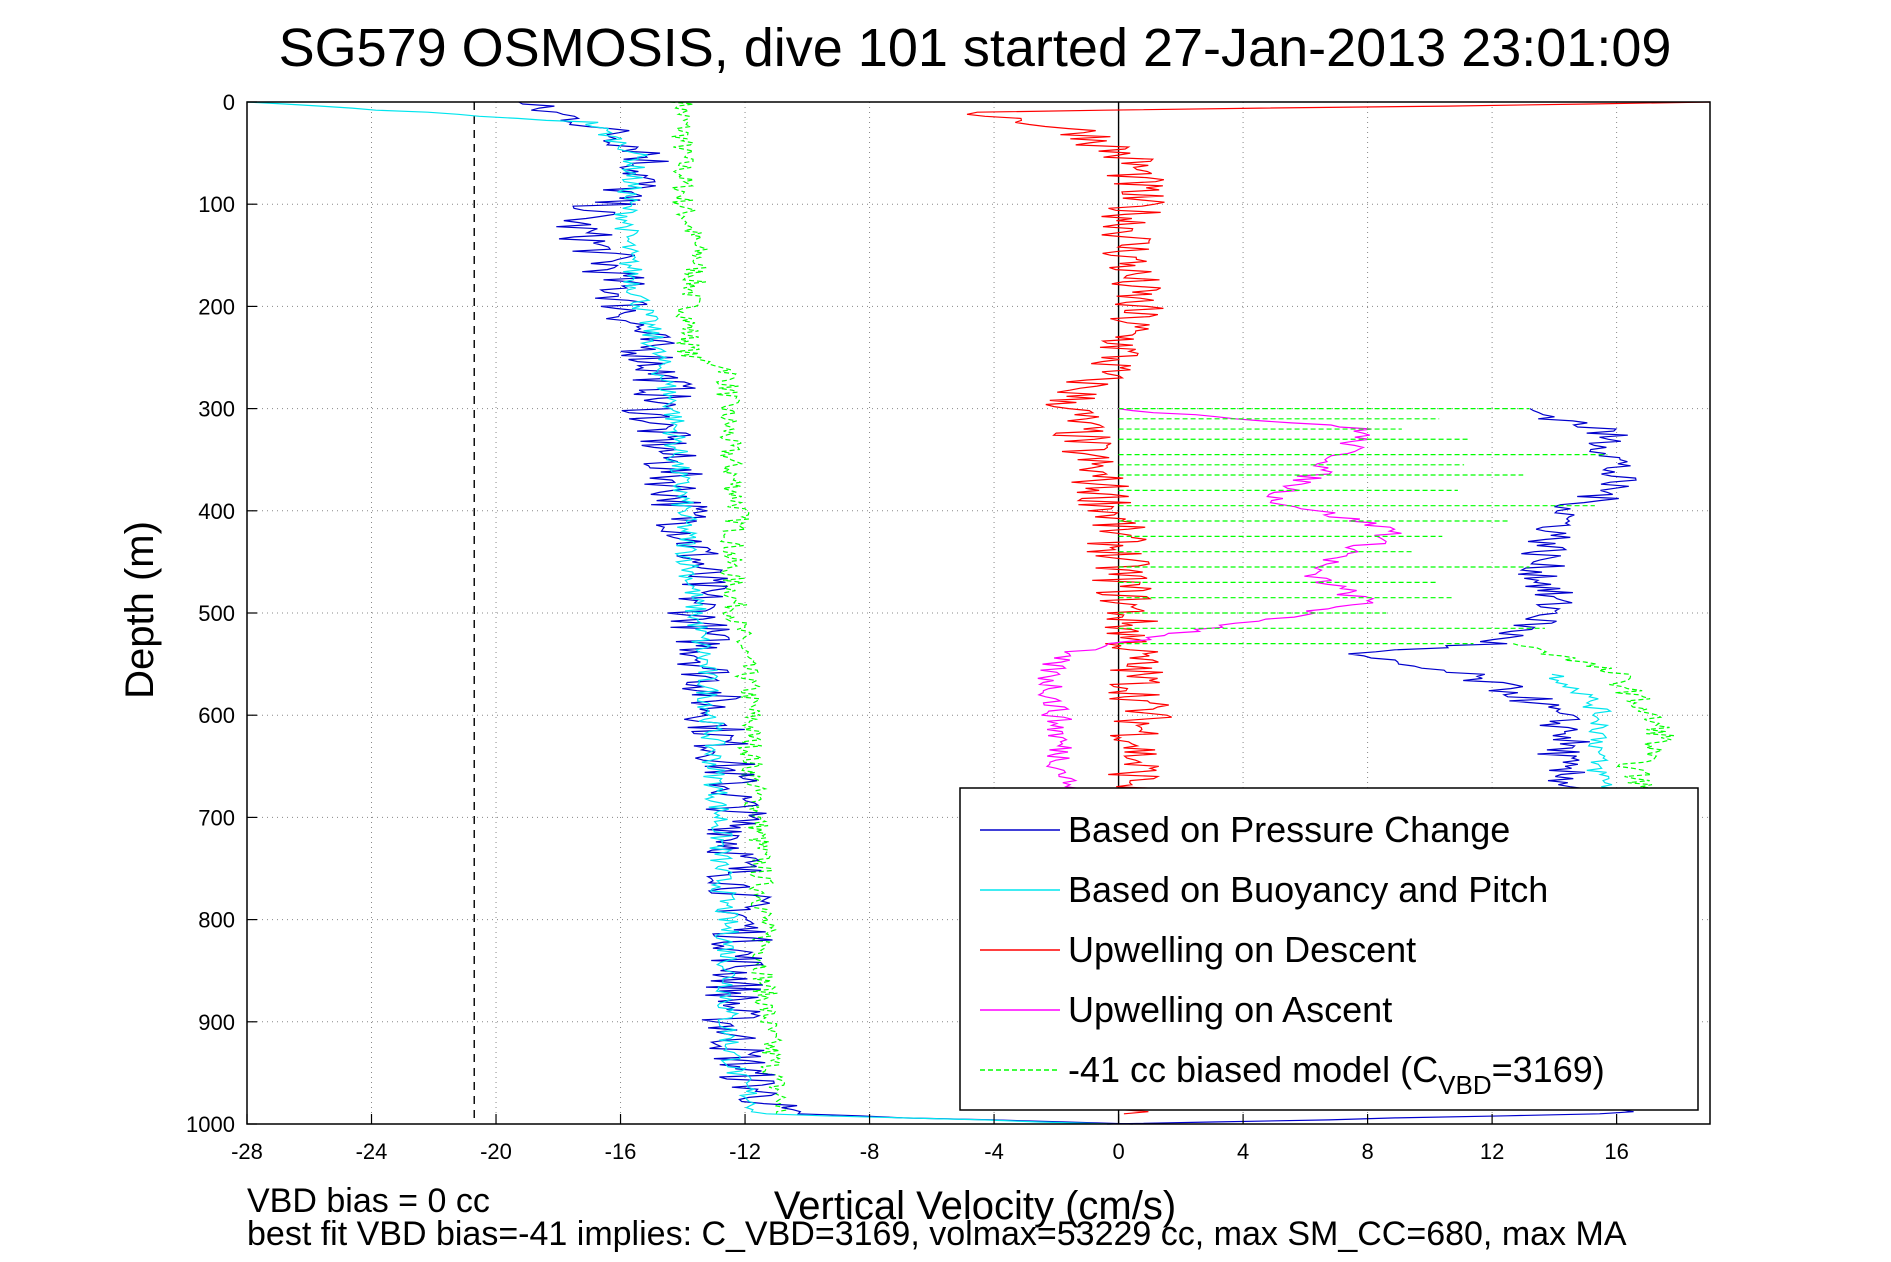 The height and width of the screenshot is (1262, 1891). Describe the element at coordinates (1367, 1151) in the screenshot. I see `x-tick-label: 8` at that location.